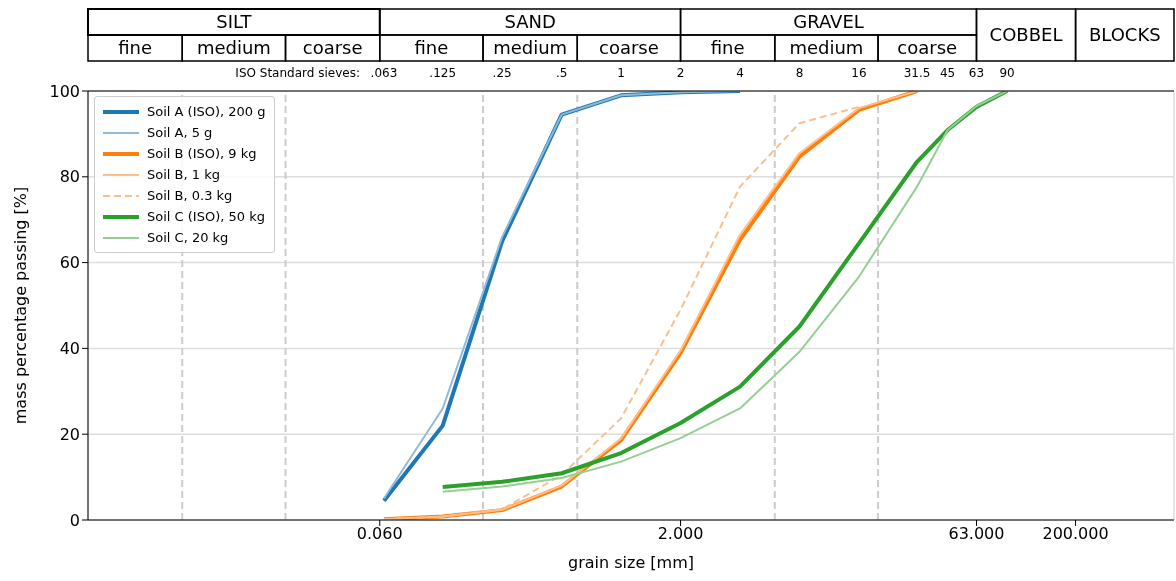 The width and height of the screenshot is (1176, 581). Describe the element at coordinates (561, 73) in the screenshot. I see `text: .5` at that location.